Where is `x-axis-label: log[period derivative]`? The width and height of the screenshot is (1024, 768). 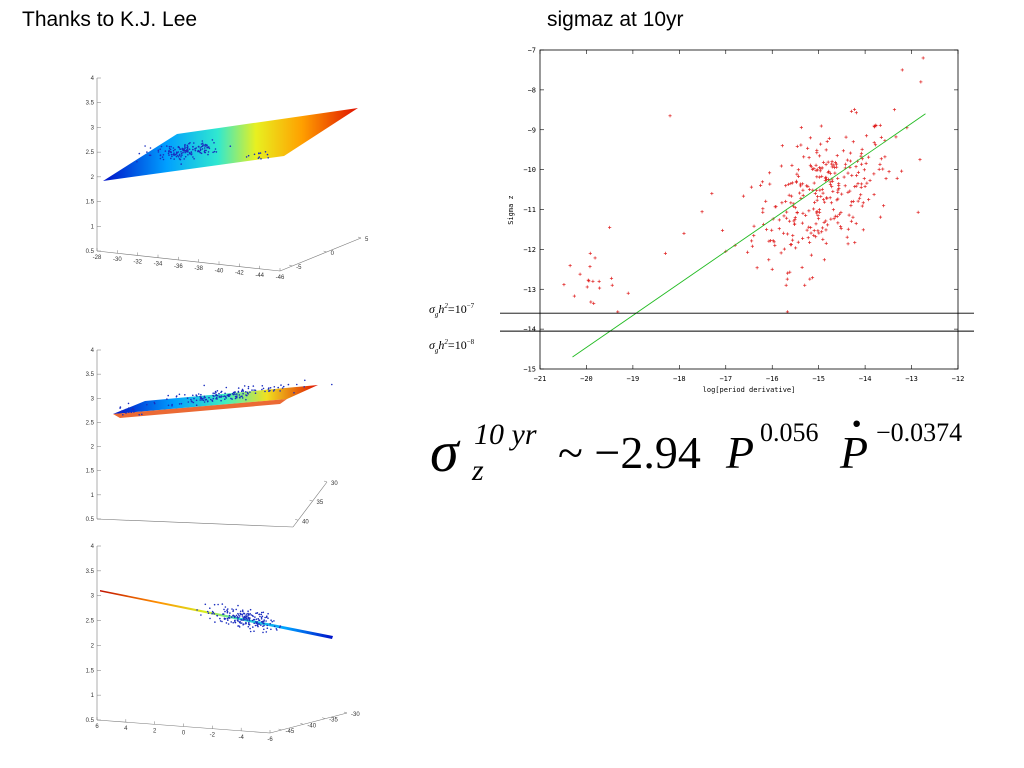 x-axis-label: log[period derivative] is located at coordinates (749, 390).